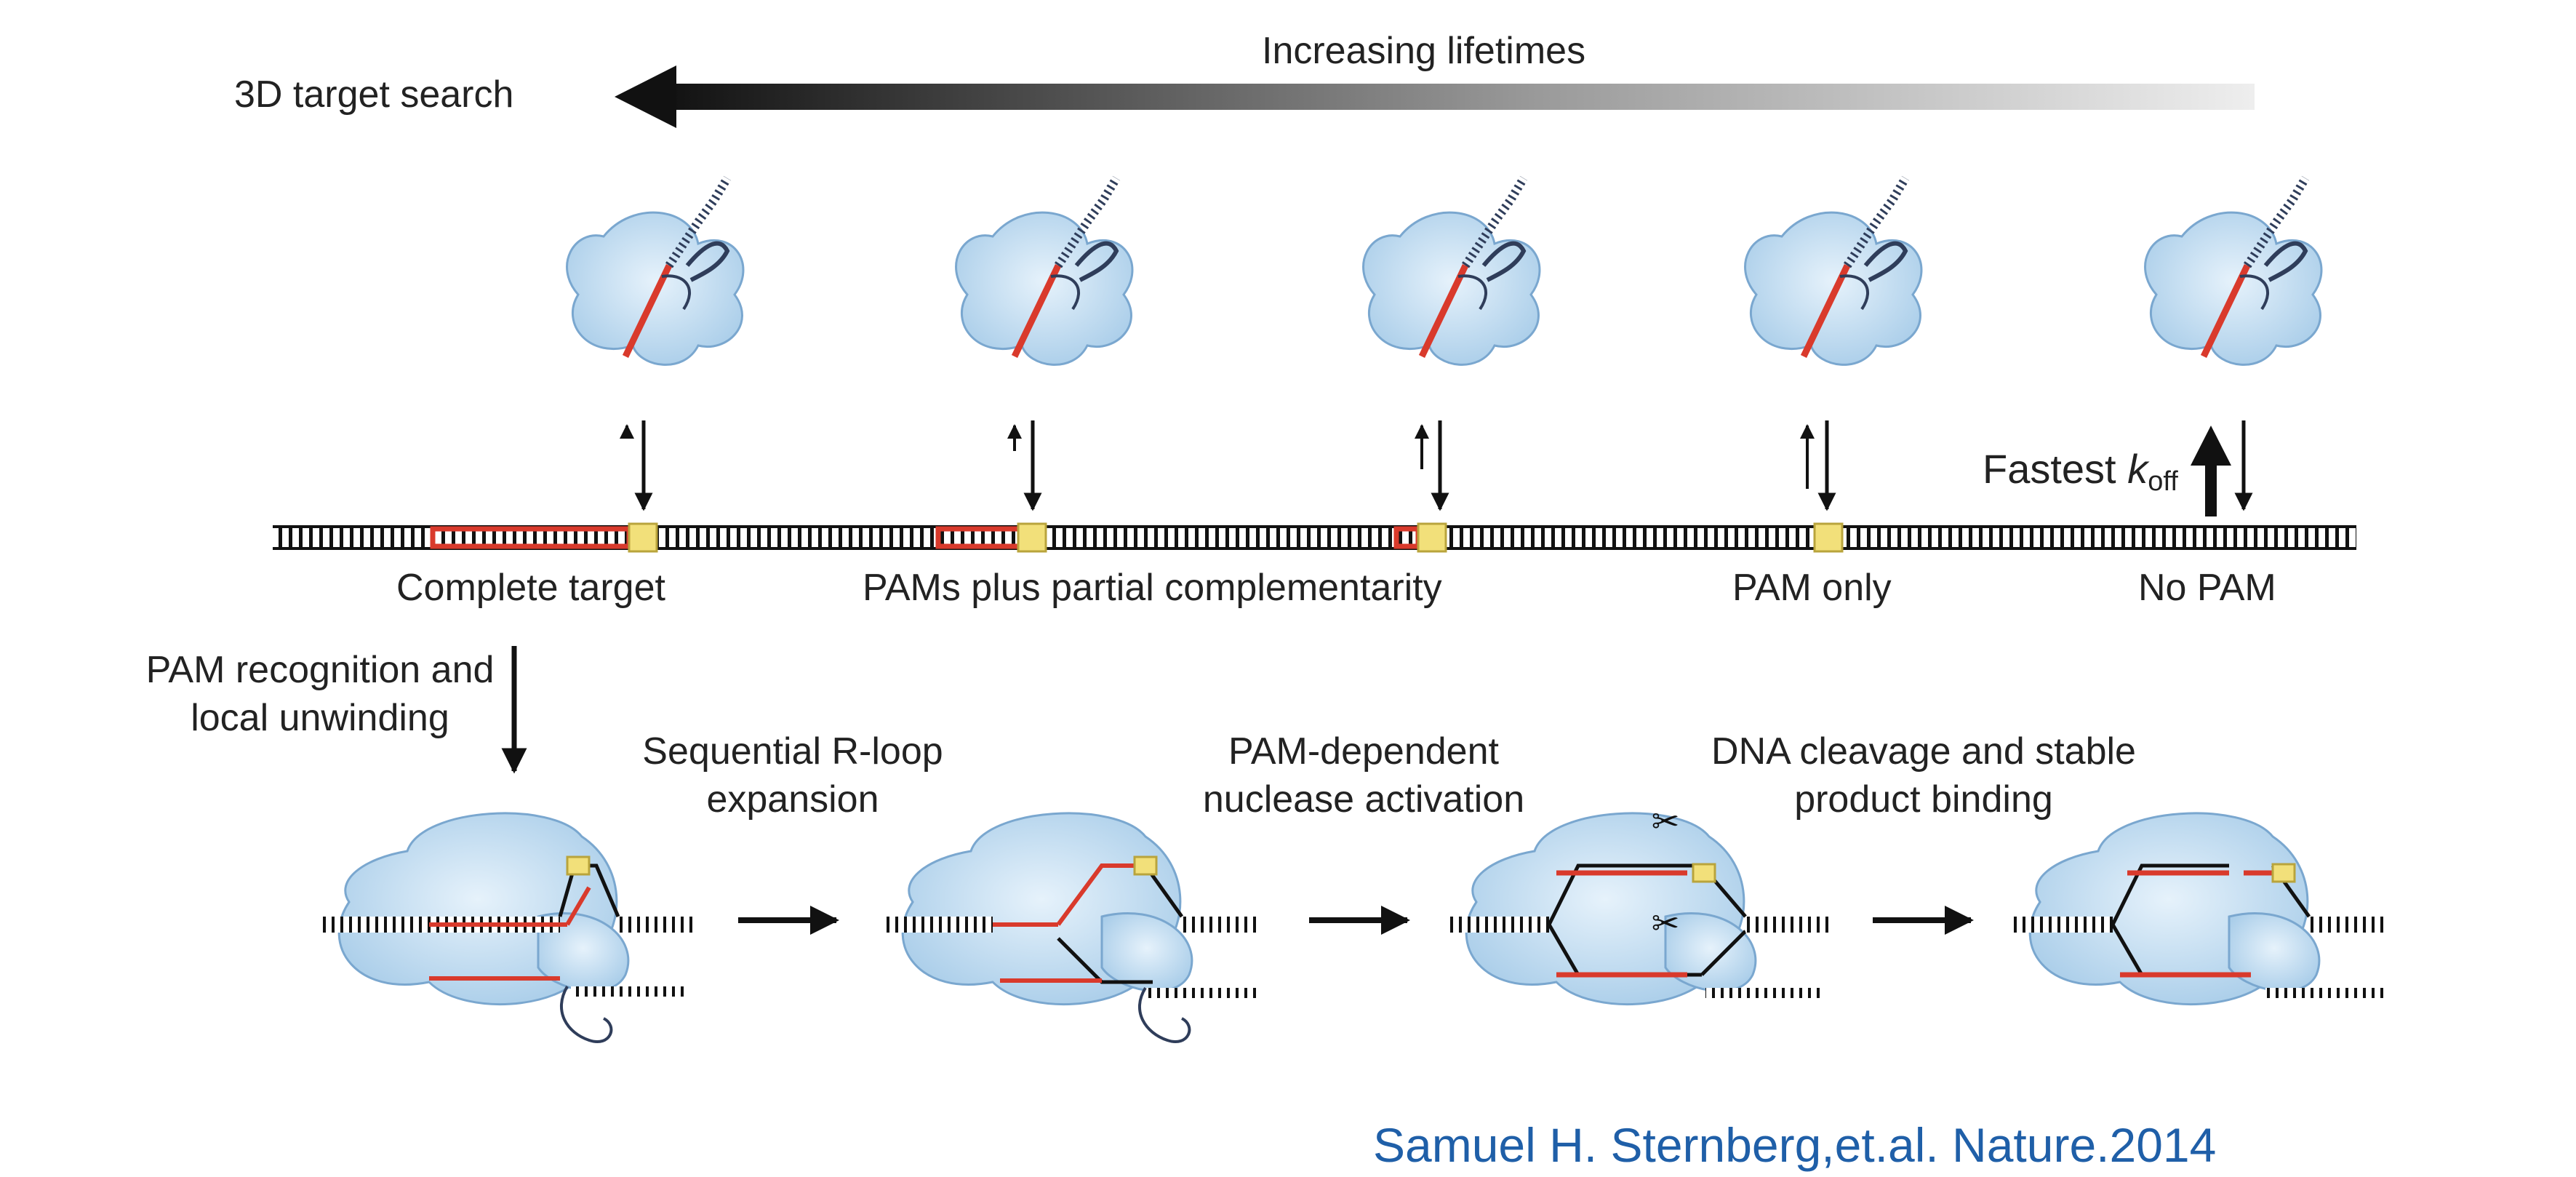 The image size is (2576, 1177). Describe the element at coordinates (320, 694) in the screenshot. I see `step-label-recognition: PAM recognition and local unwinding` at that location.